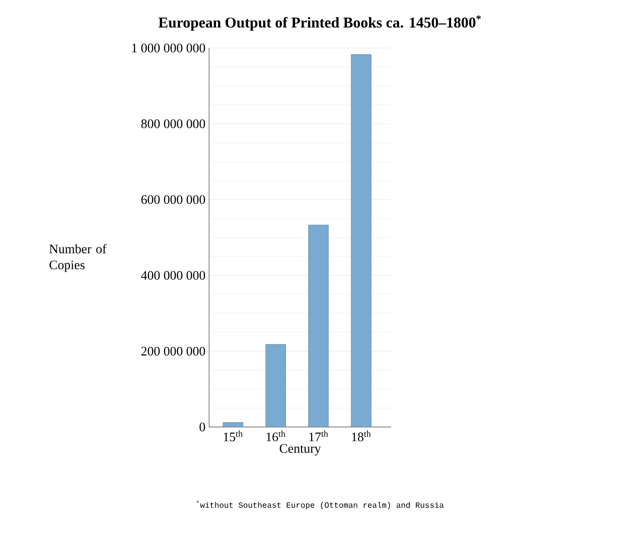 The image size is (640, 544). What do you see at coordinates (173, 351) in the screenshot?
I see `y-tick-label: 200 000 000` at bounding box center [173, 351].